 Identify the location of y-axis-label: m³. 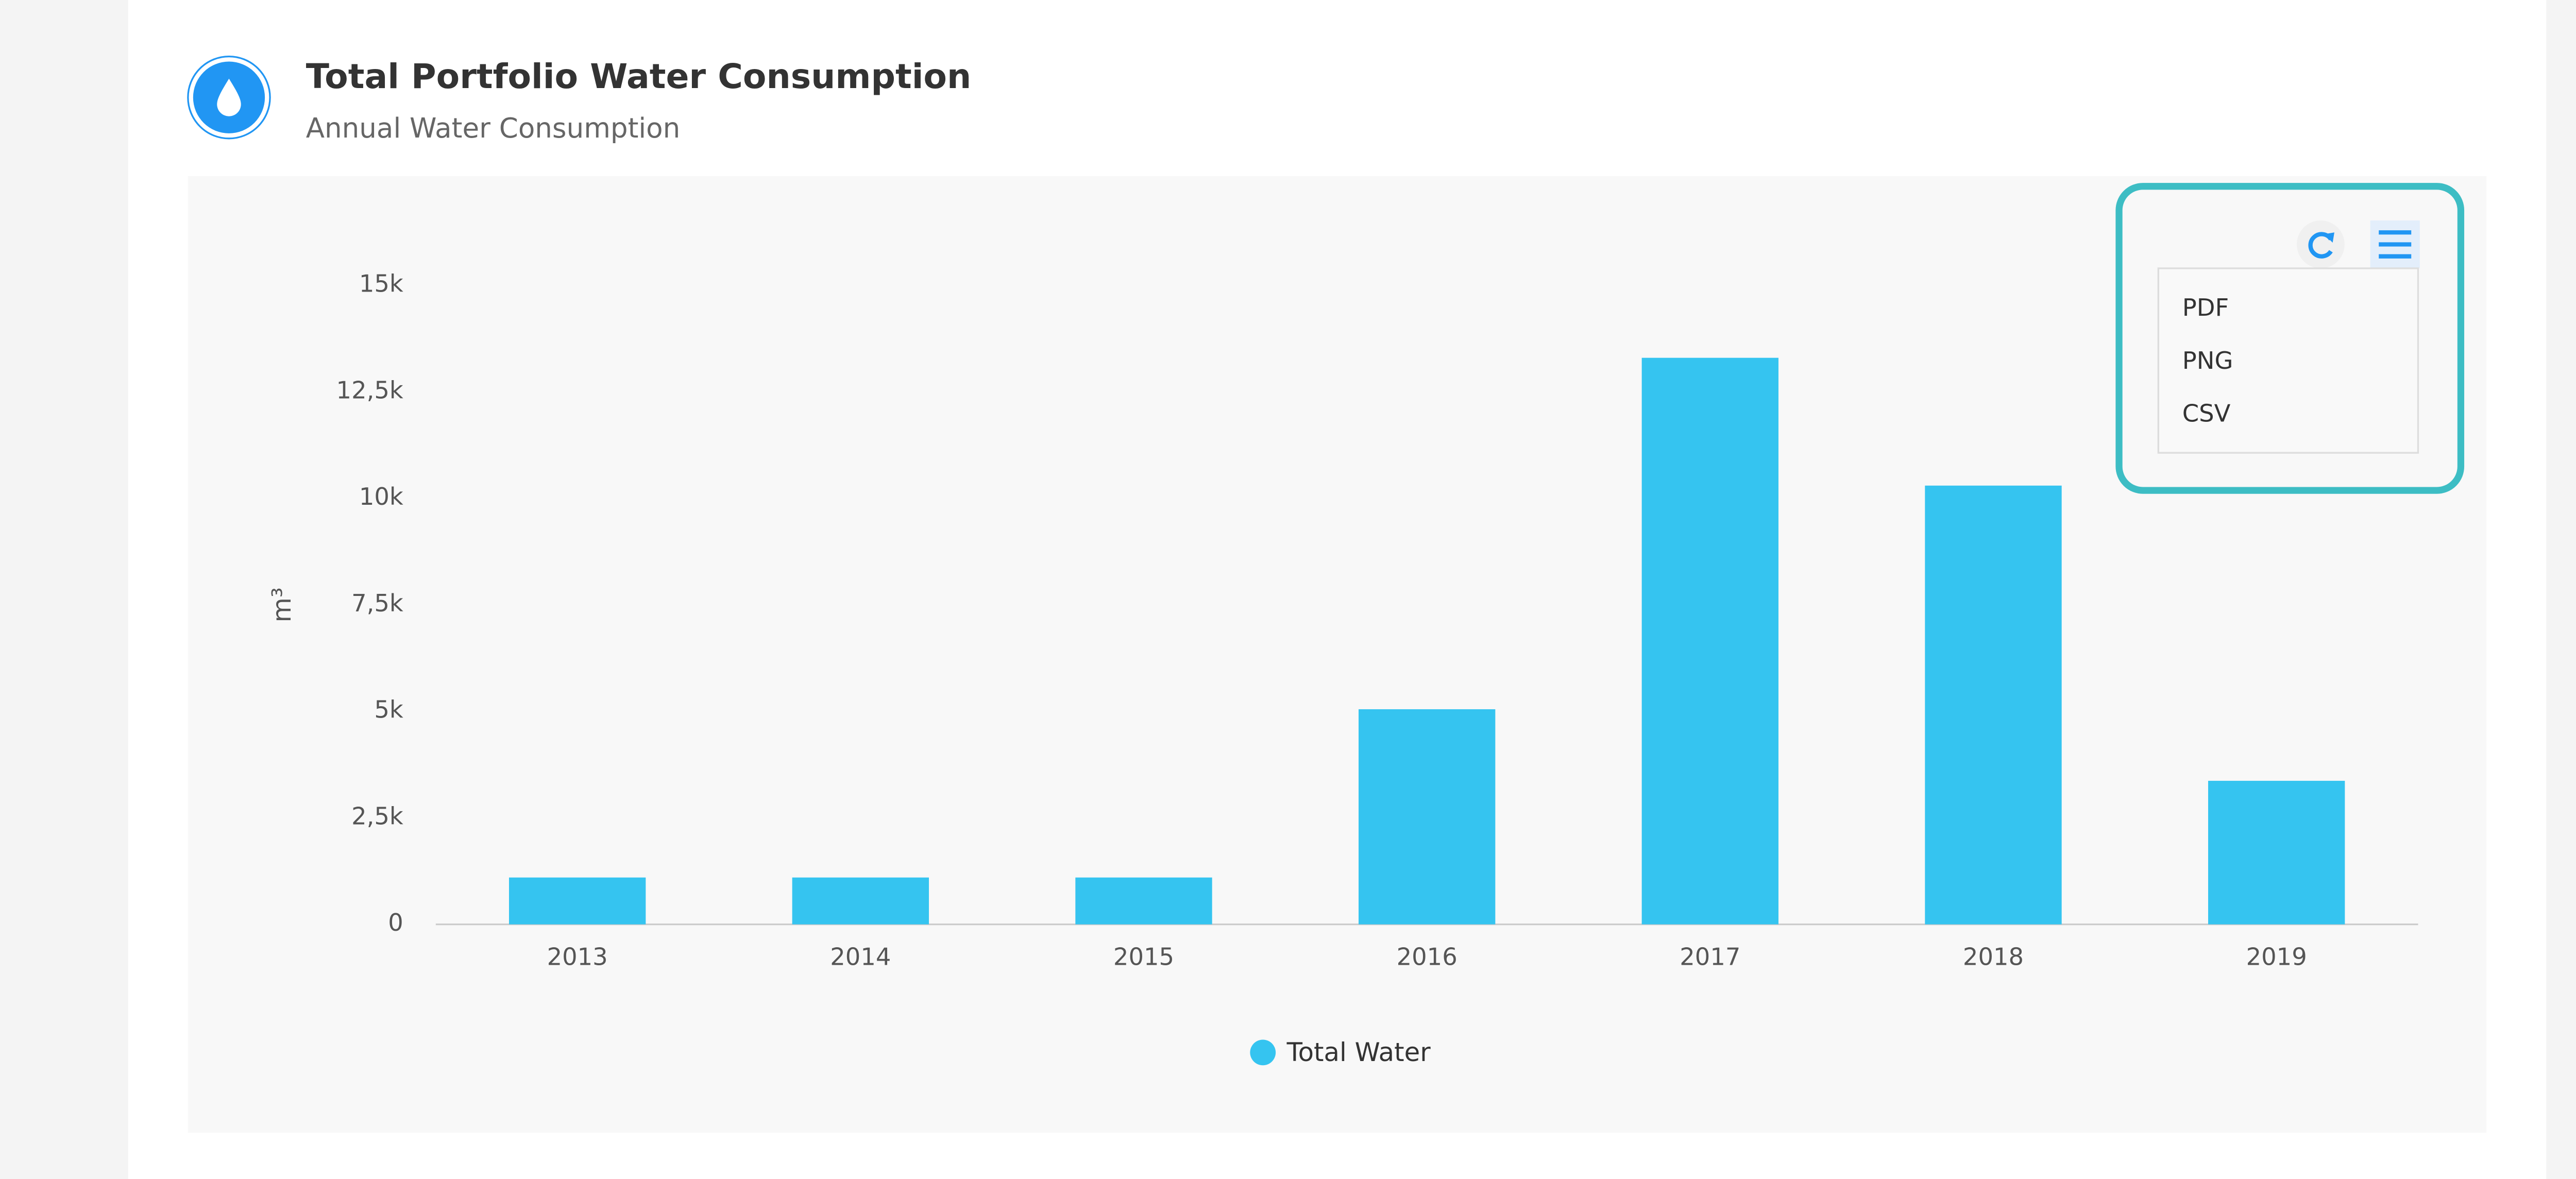
(282, 605).